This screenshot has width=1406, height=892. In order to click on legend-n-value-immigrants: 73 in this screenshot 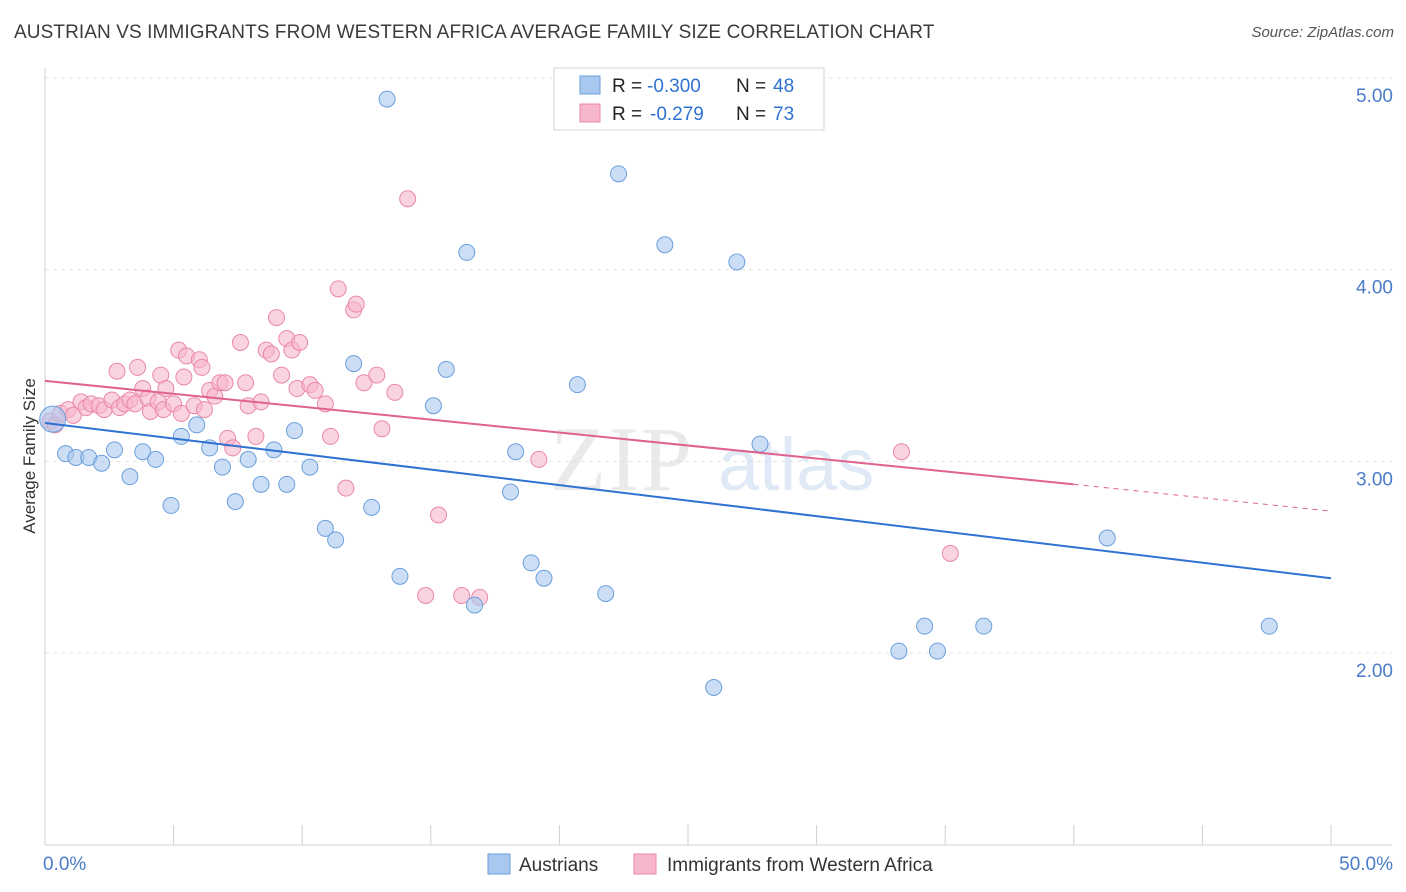, I will do `click(783, 114)`.